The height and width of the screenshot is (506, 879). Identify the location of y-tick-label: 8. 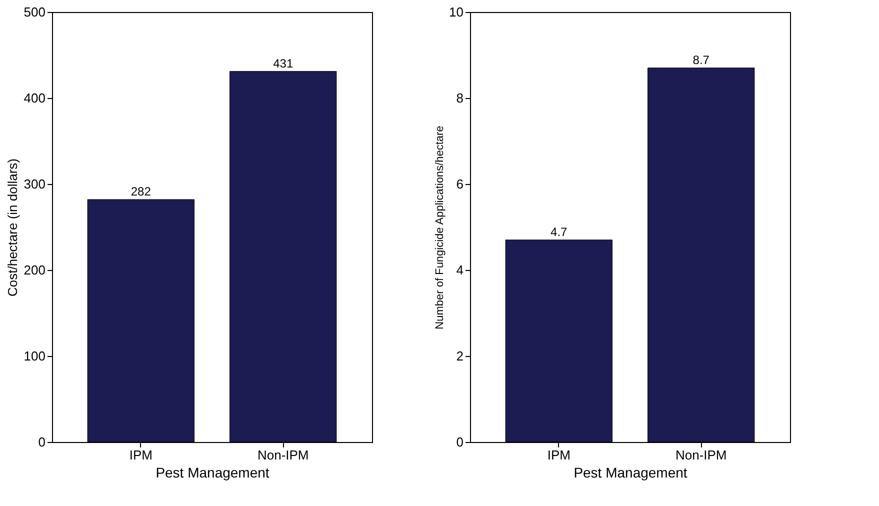
(460, 98).